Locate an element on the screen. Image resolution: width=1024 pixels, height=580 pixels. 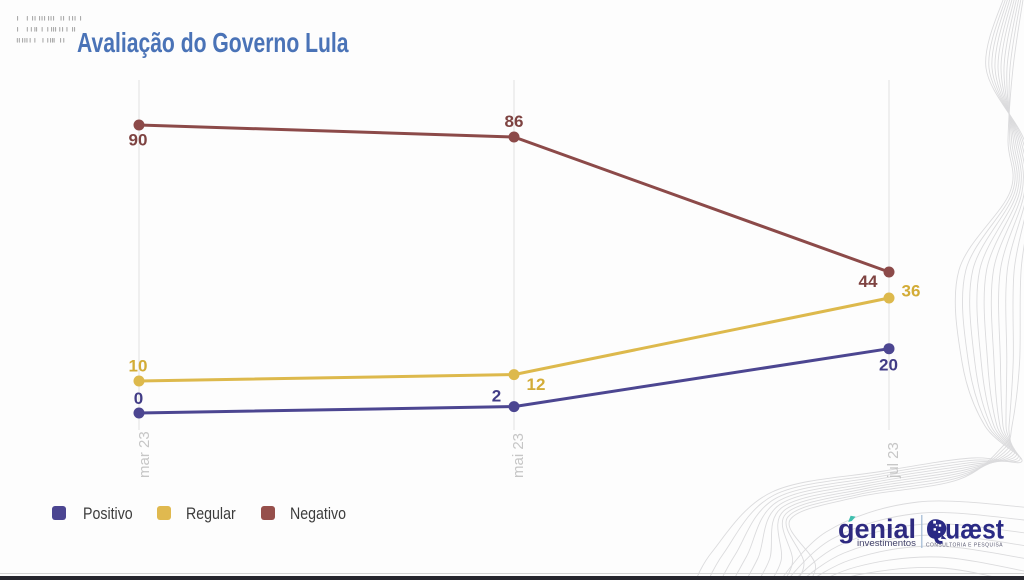
svg-text: mar 23 is located at coordinates (144, 454).